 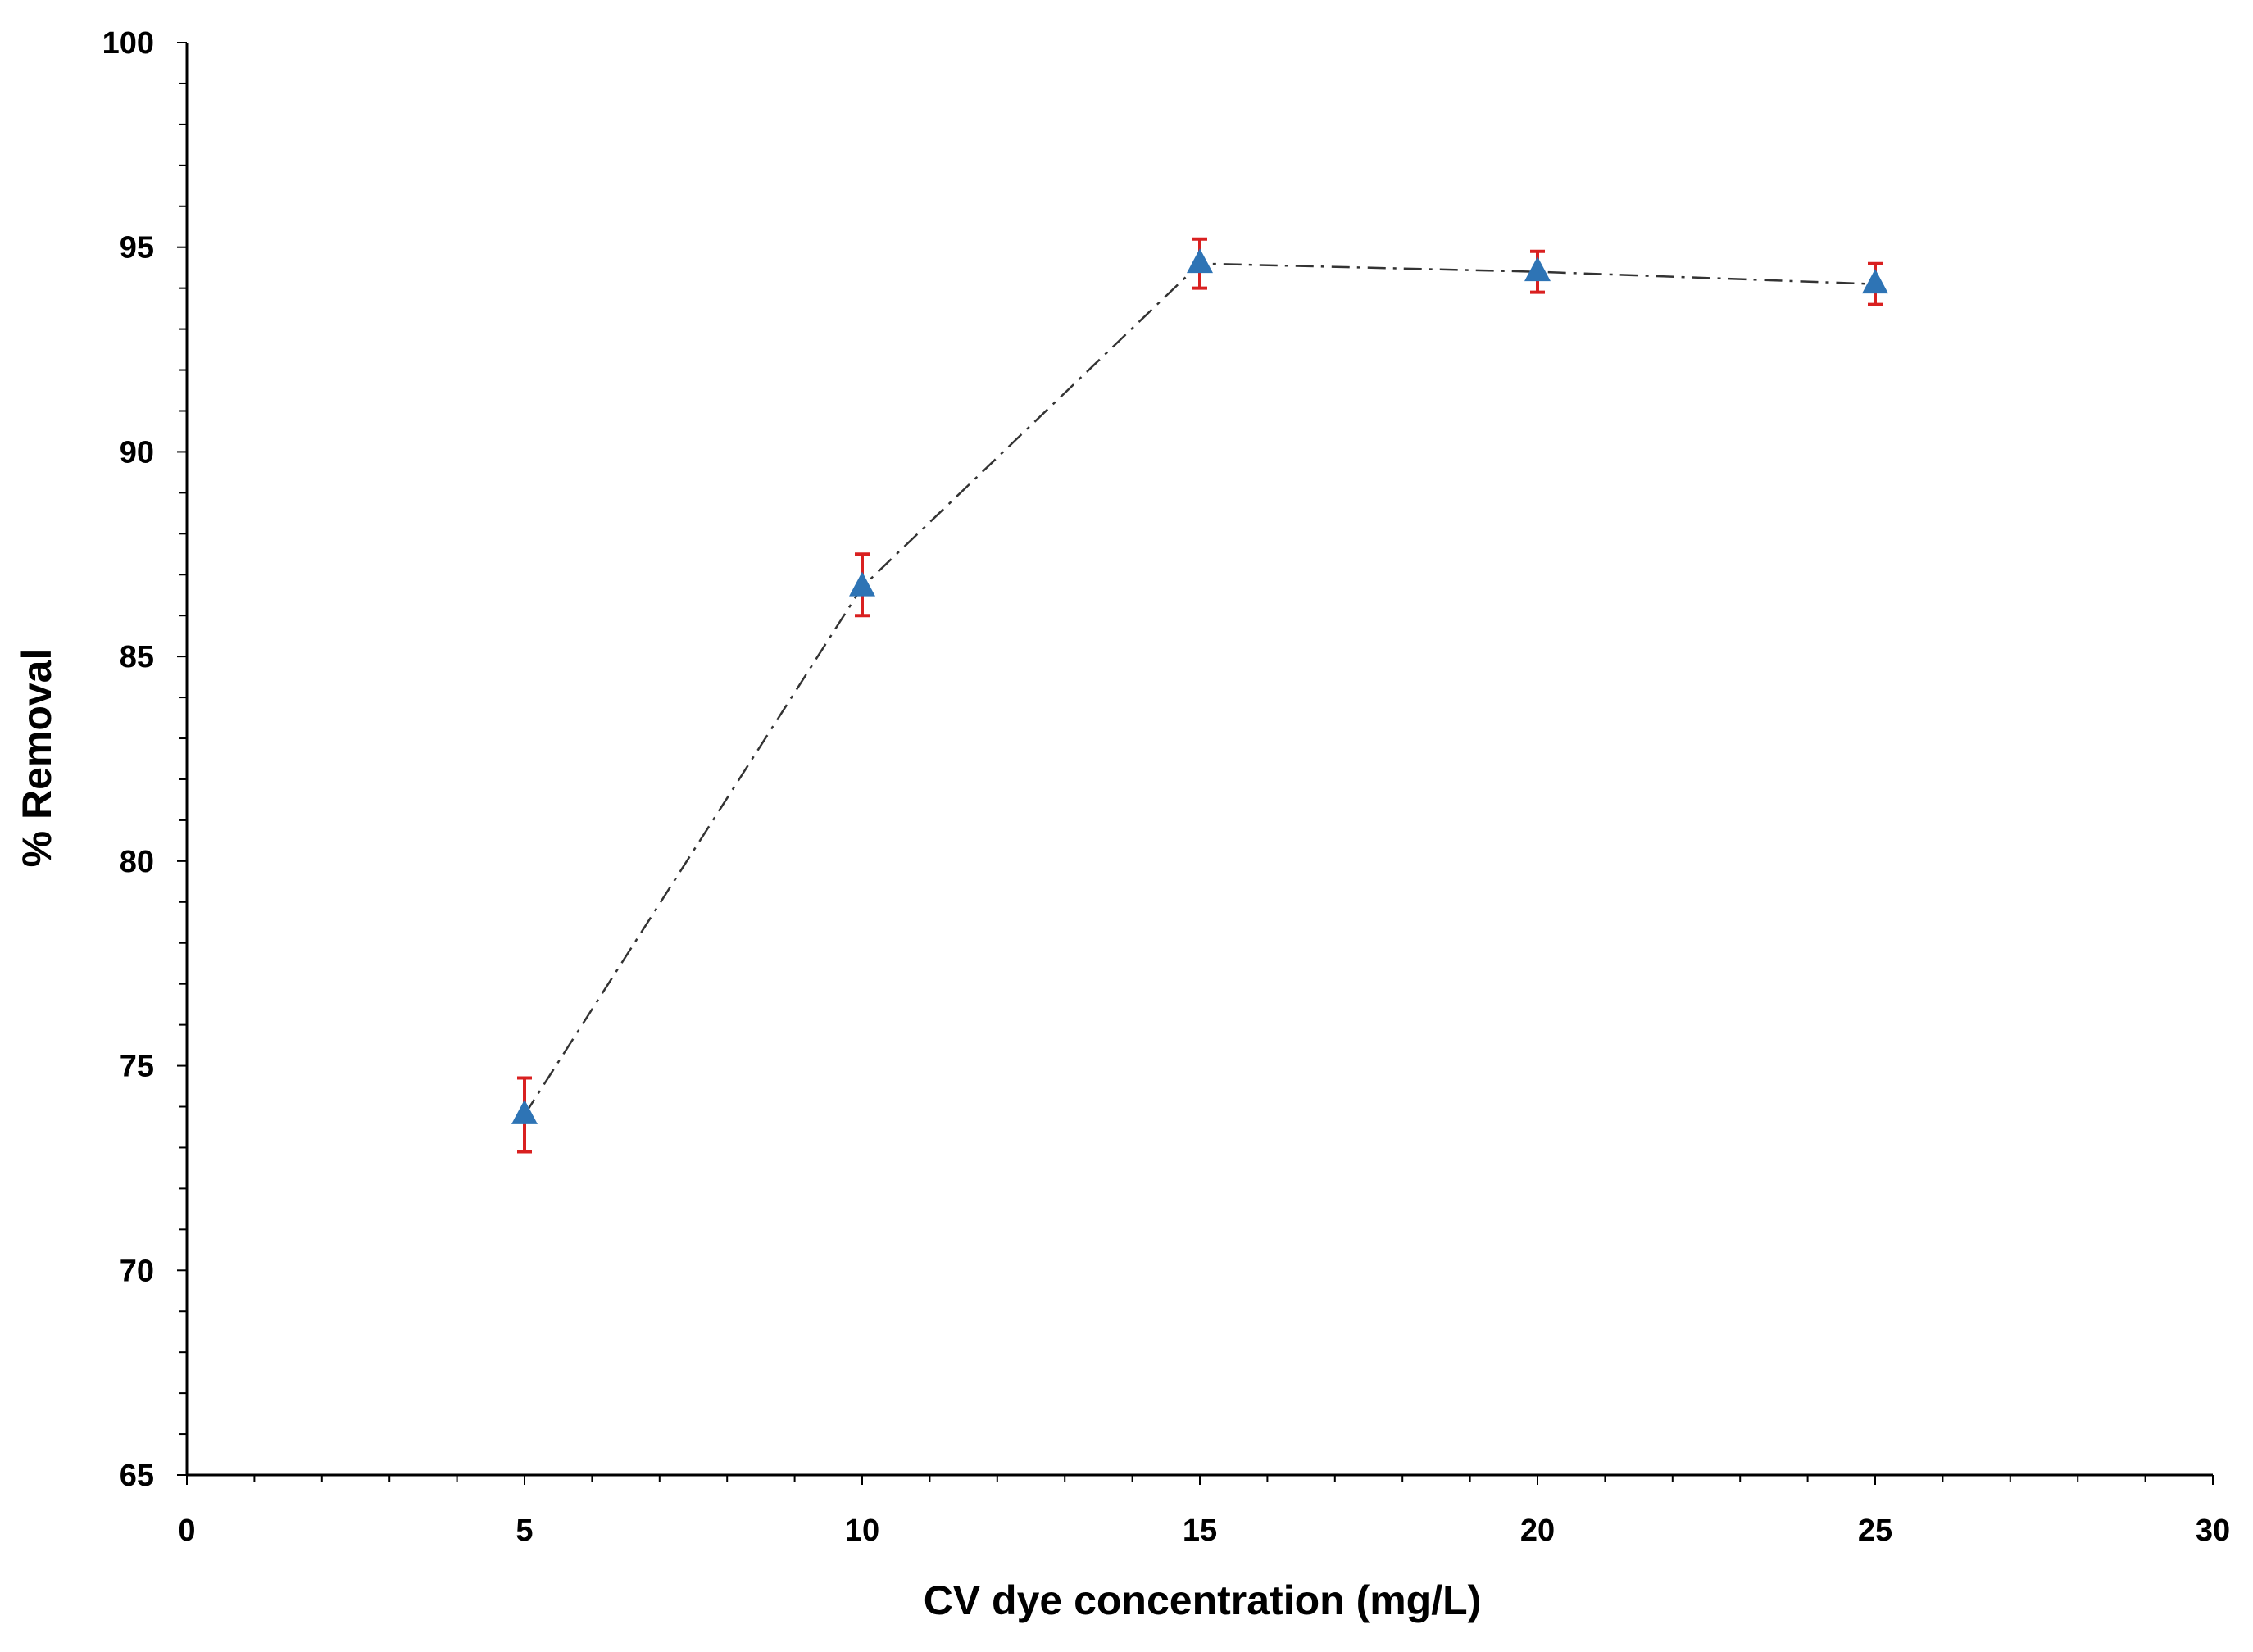 What do you see at coordinates (137, 657) in the screenshot?
I see `y-tick-label: 85` at bounding box center [137, 657].